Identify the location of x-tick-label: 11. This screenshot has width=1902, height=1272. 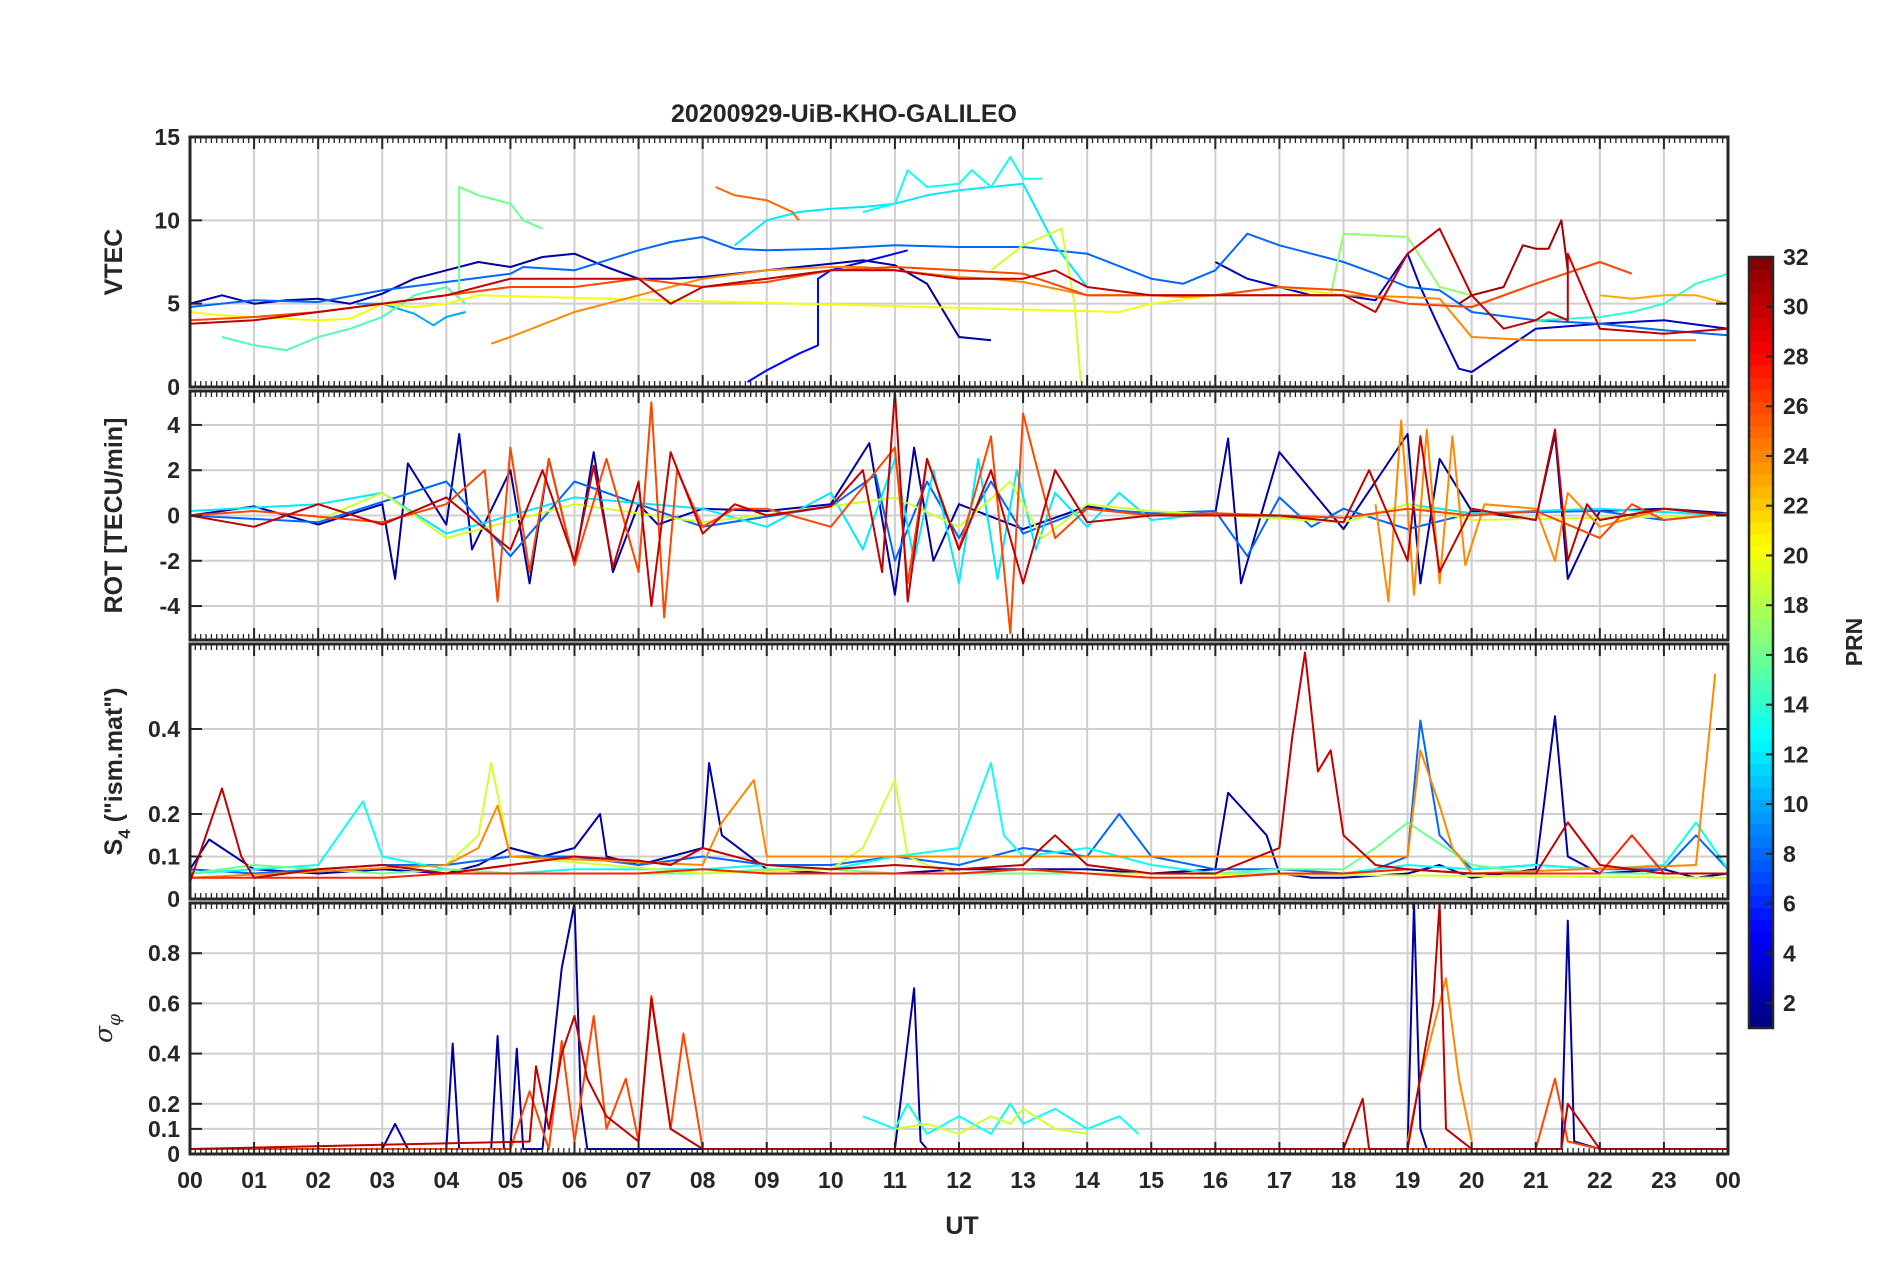
(895, 1180).